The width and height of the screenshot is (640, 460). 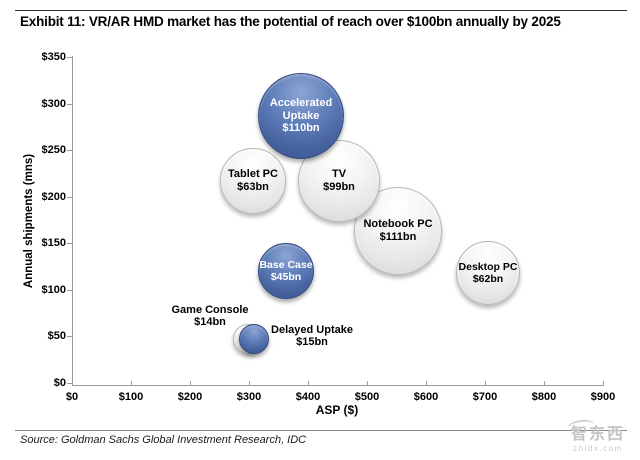 I want to click on bubble-label: Notebook PC, so click(x=398, y=224).